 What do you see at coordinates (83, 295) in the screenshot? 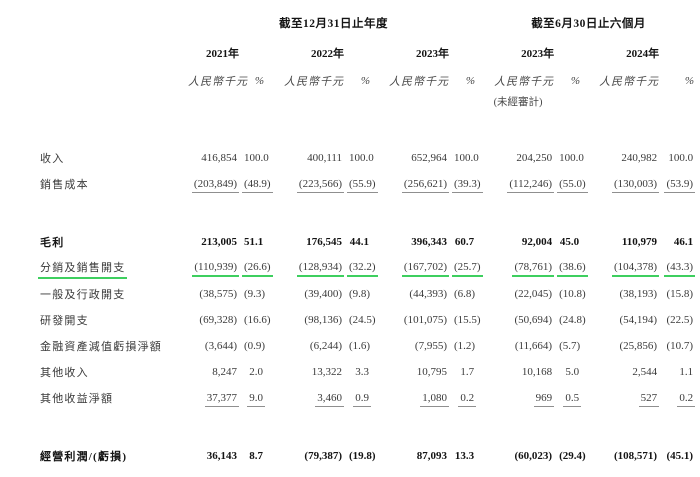
I see `row-label: 一般及行政開支` at bounding box center [83, 295].